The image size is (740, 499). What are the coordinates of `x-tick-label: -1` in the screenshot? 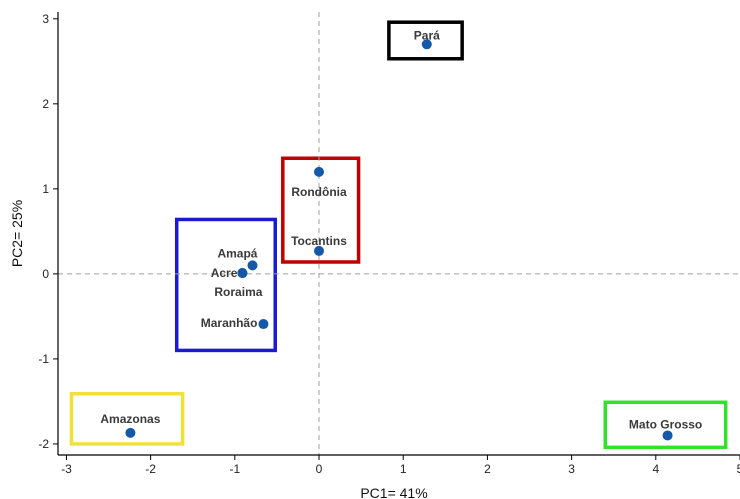 It's located at (234, 469).